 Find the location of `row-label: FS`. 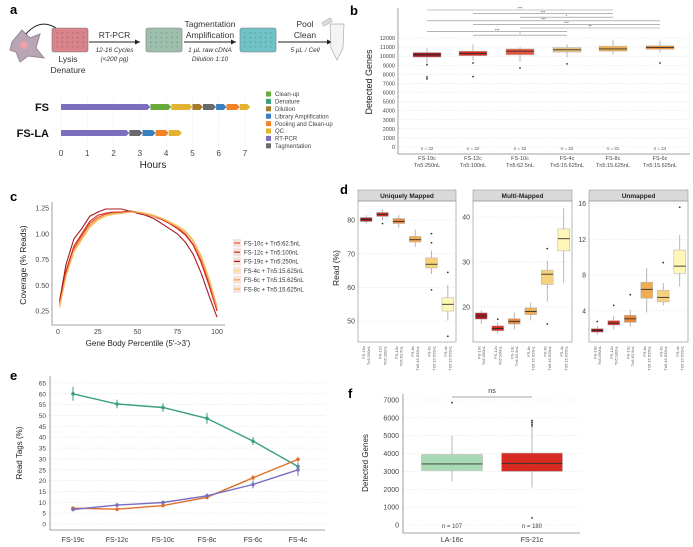

row-label: FS is located at coordinates (42, 108).